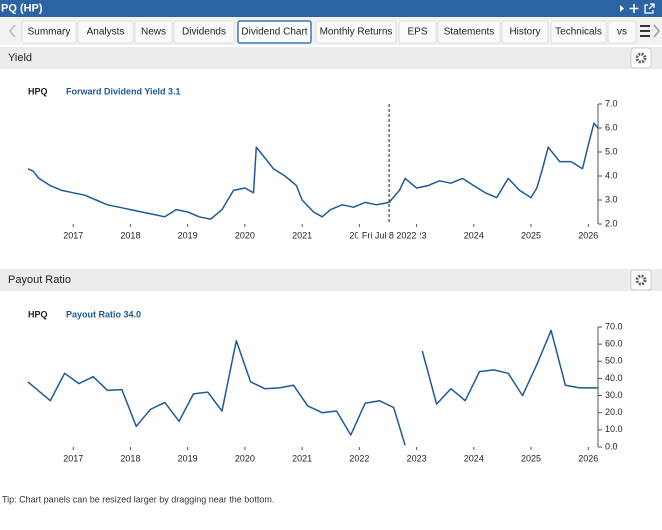 This screenshot has height=530, width=662. What do you see at coordinates (656, 31) in the screenshot?
I see `tab-scroll-right` at bounding box center [656, 31].